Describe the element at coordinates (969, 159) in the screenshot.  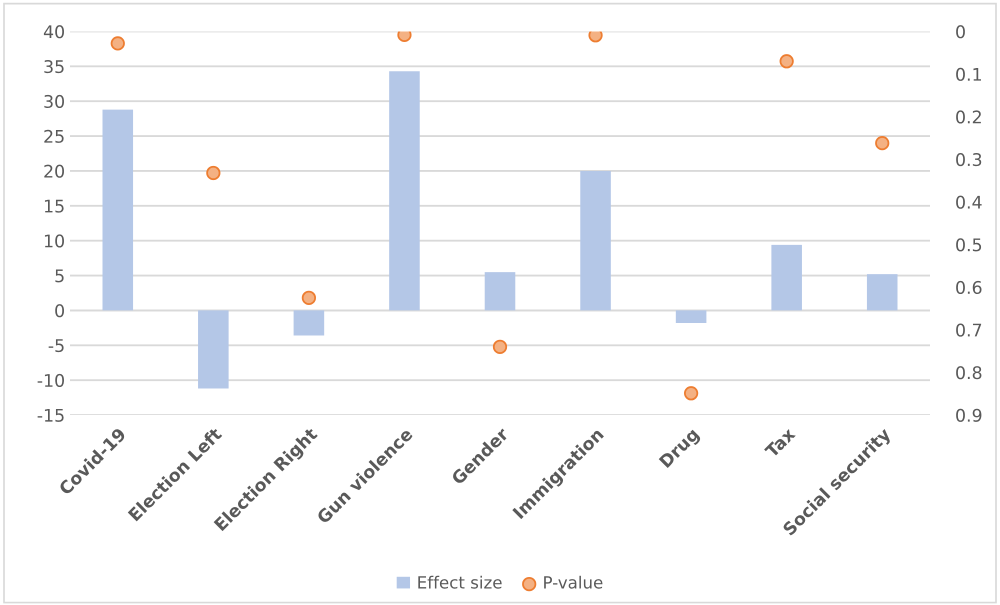
I see `y2-tick-label: 0.3` at that location.